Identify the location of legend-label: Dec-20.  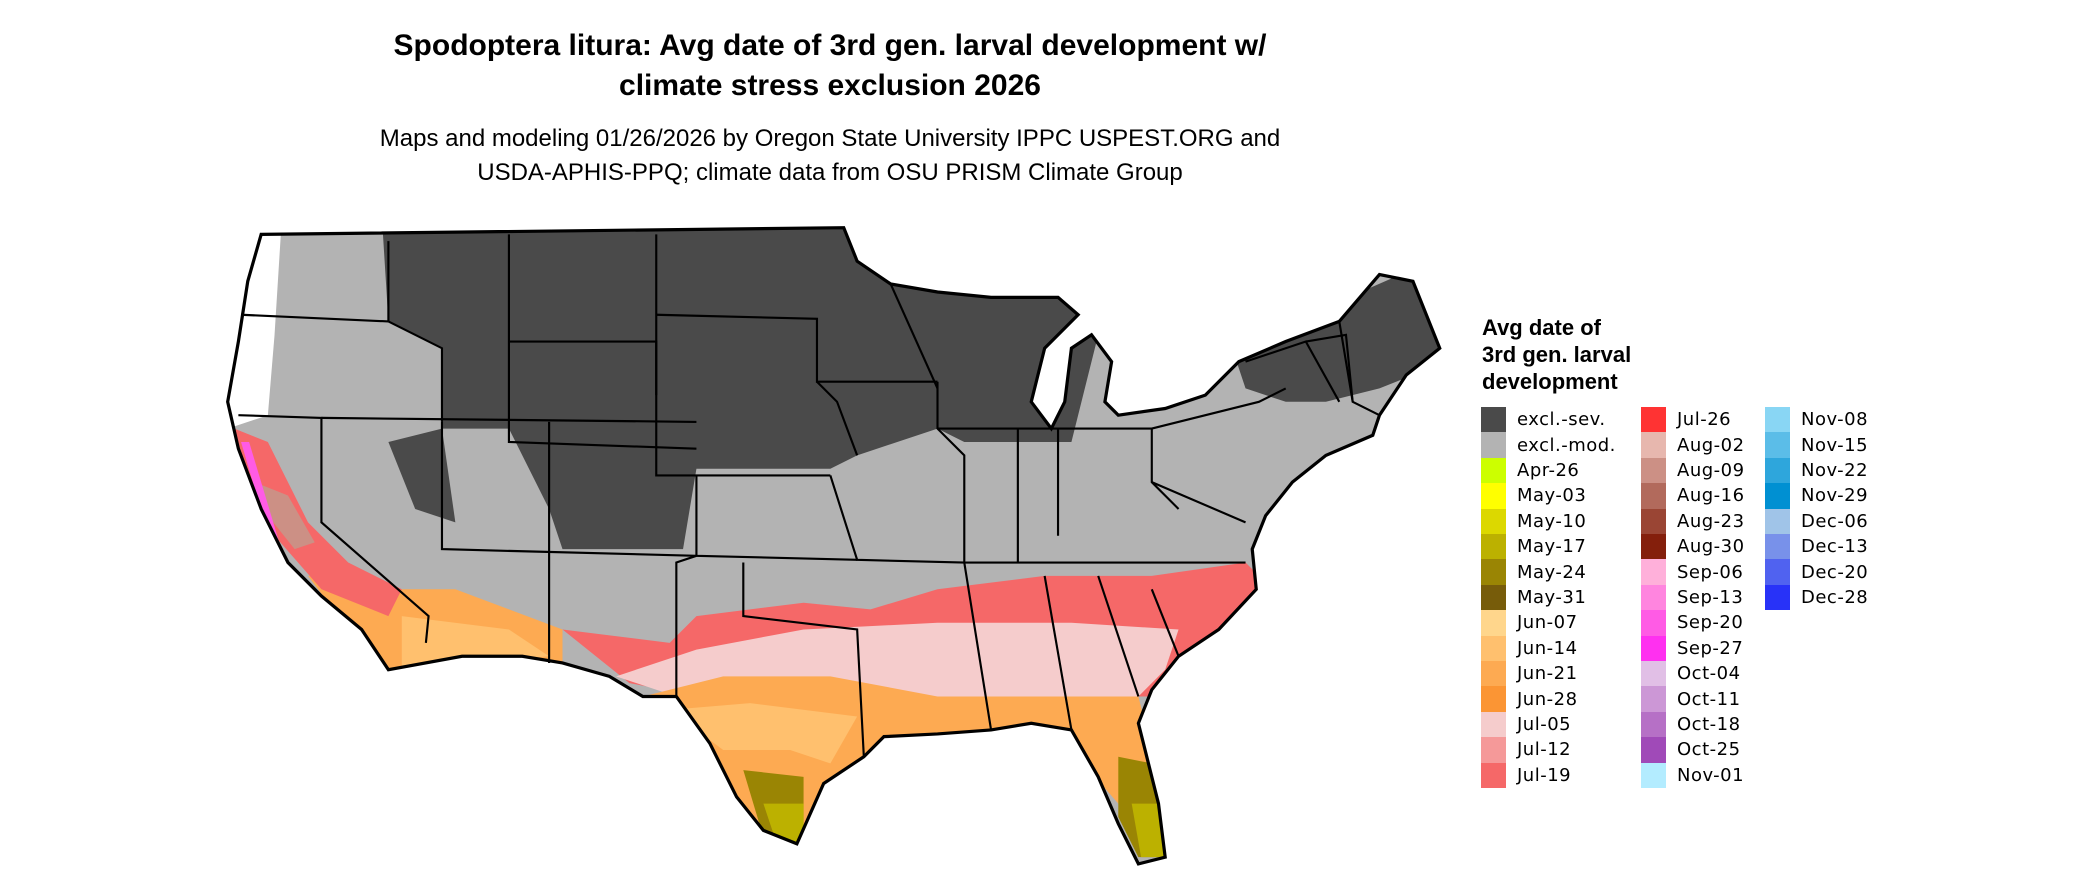
(1835, 572).